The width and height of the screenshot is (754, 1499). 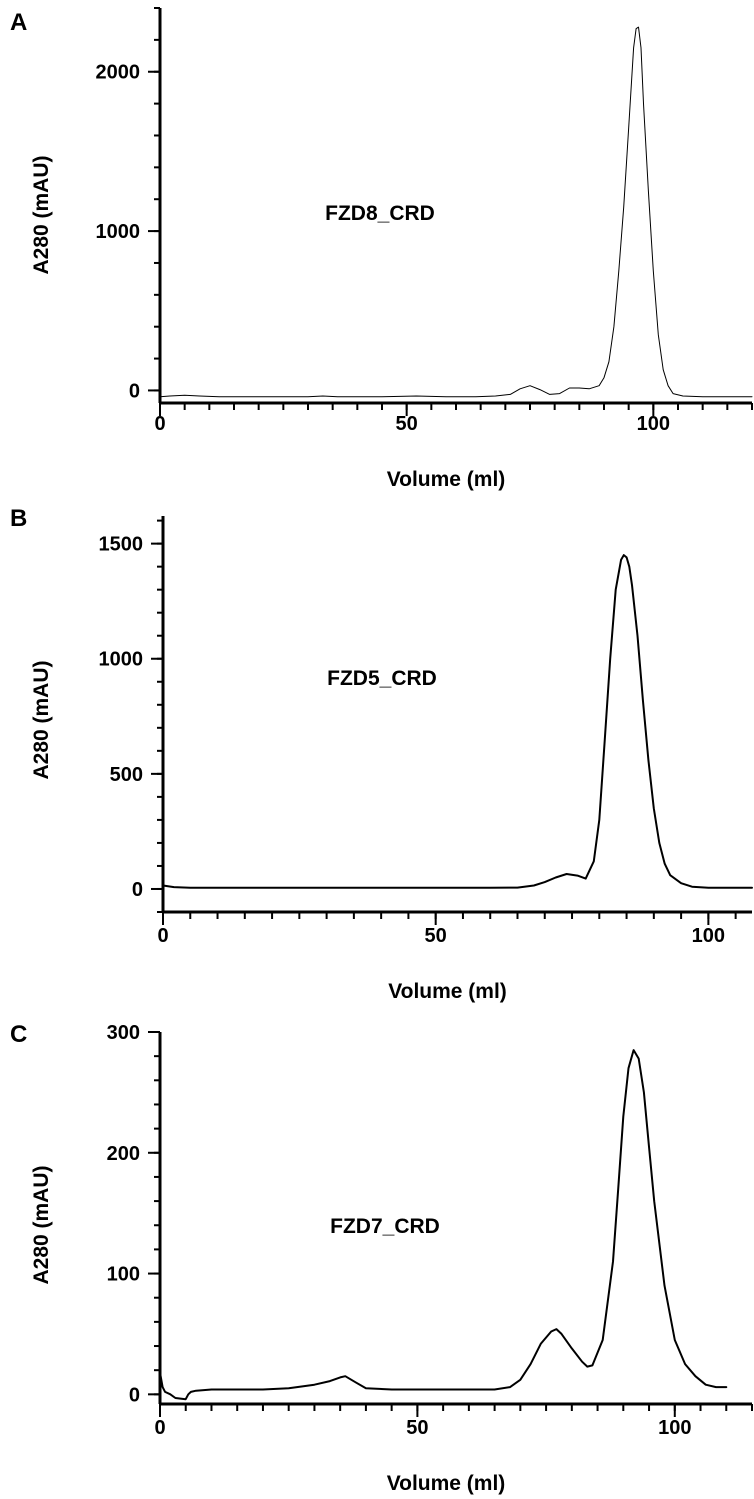 I want to click on y-tick-label: 1500, so click(x=121, y=545).